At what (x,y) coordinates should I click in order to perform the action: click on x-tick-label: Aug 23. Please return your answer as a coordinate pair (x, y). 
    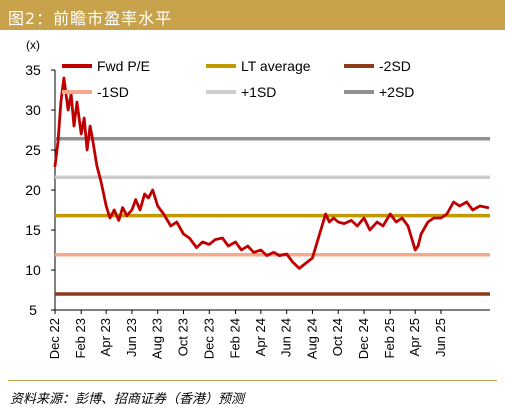
    Looking at the image, I should click on (157, 338).